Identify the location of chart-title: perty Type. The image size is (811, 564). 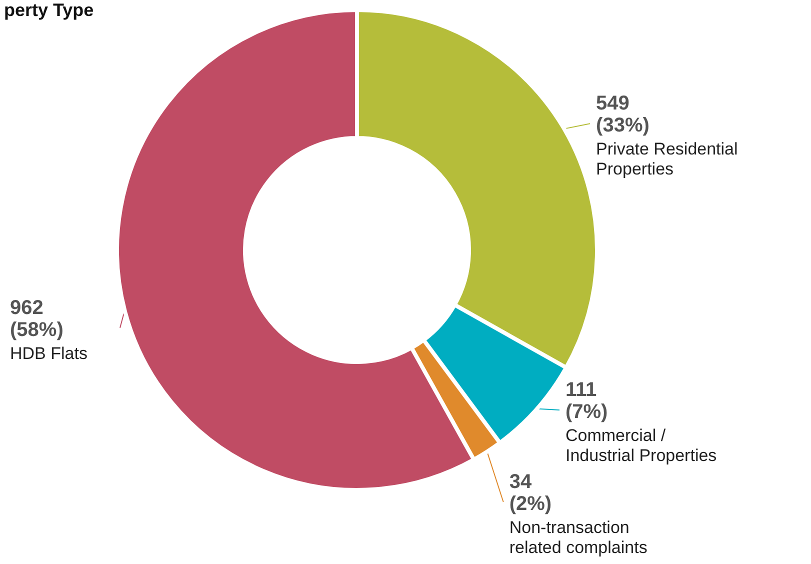
(49, 10).